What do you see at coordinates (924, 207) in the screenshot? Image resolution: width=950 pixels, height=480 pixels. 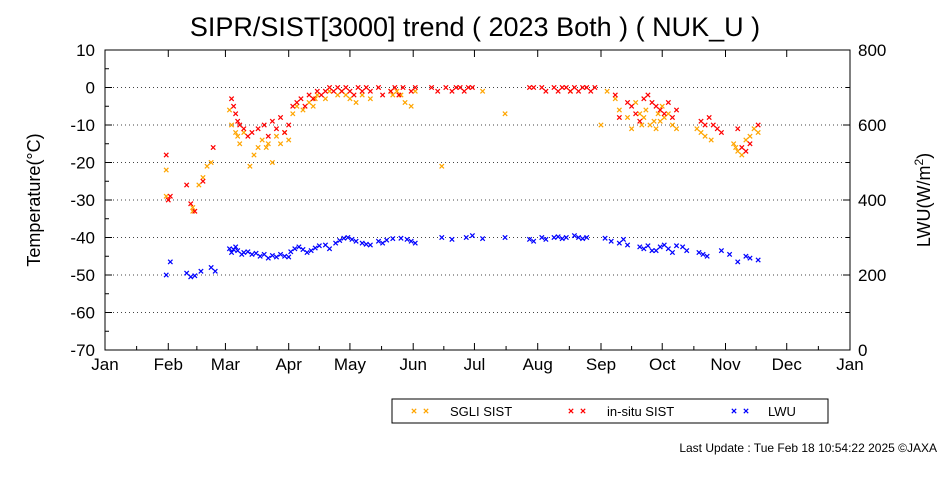 I see `right-axis-title-main: LWU(W/m` at bounding box center [924, 207].